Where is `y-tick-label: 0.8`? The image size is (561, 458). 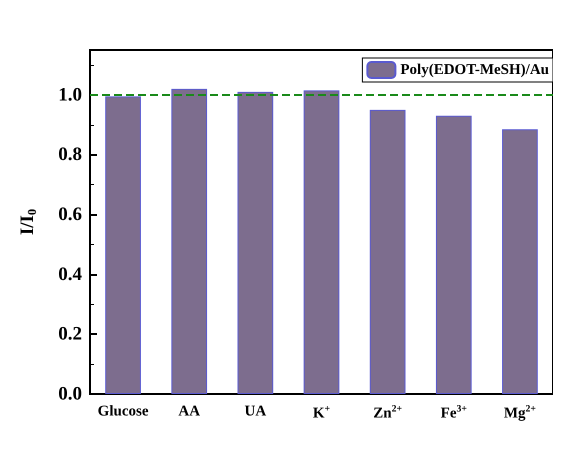
y-tick-label: 0.8 is located at coordinates (70, 155).